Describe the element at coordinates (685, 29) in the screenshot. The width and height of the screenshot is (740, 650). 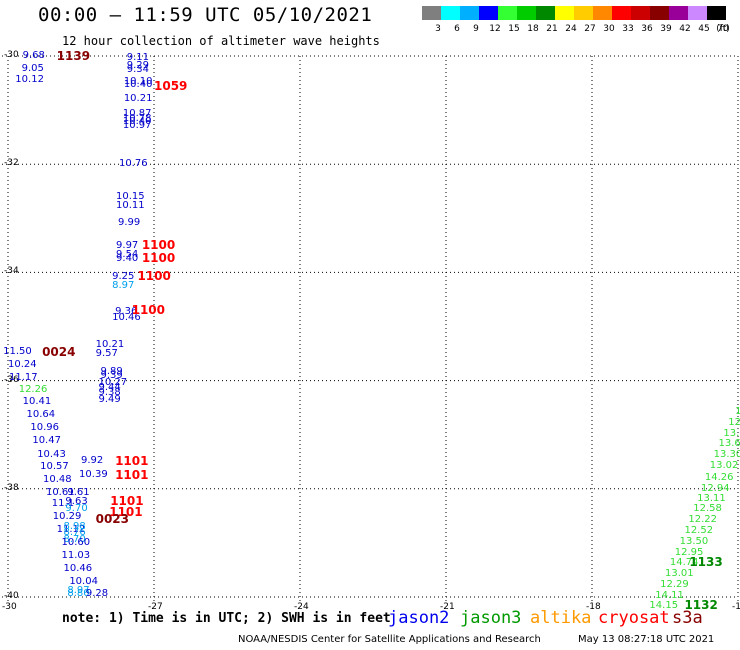
I see `legend-label: 42` at that location.